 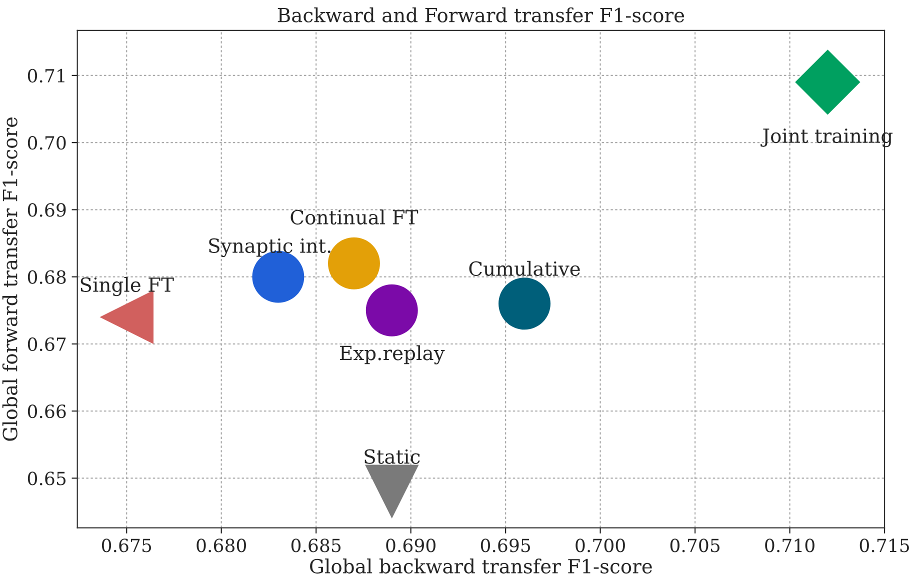 What do you see at coordinates (269, 248) in the screenshot?
I see `series-label: Synaptic int.` at bounding box center [269, 248].